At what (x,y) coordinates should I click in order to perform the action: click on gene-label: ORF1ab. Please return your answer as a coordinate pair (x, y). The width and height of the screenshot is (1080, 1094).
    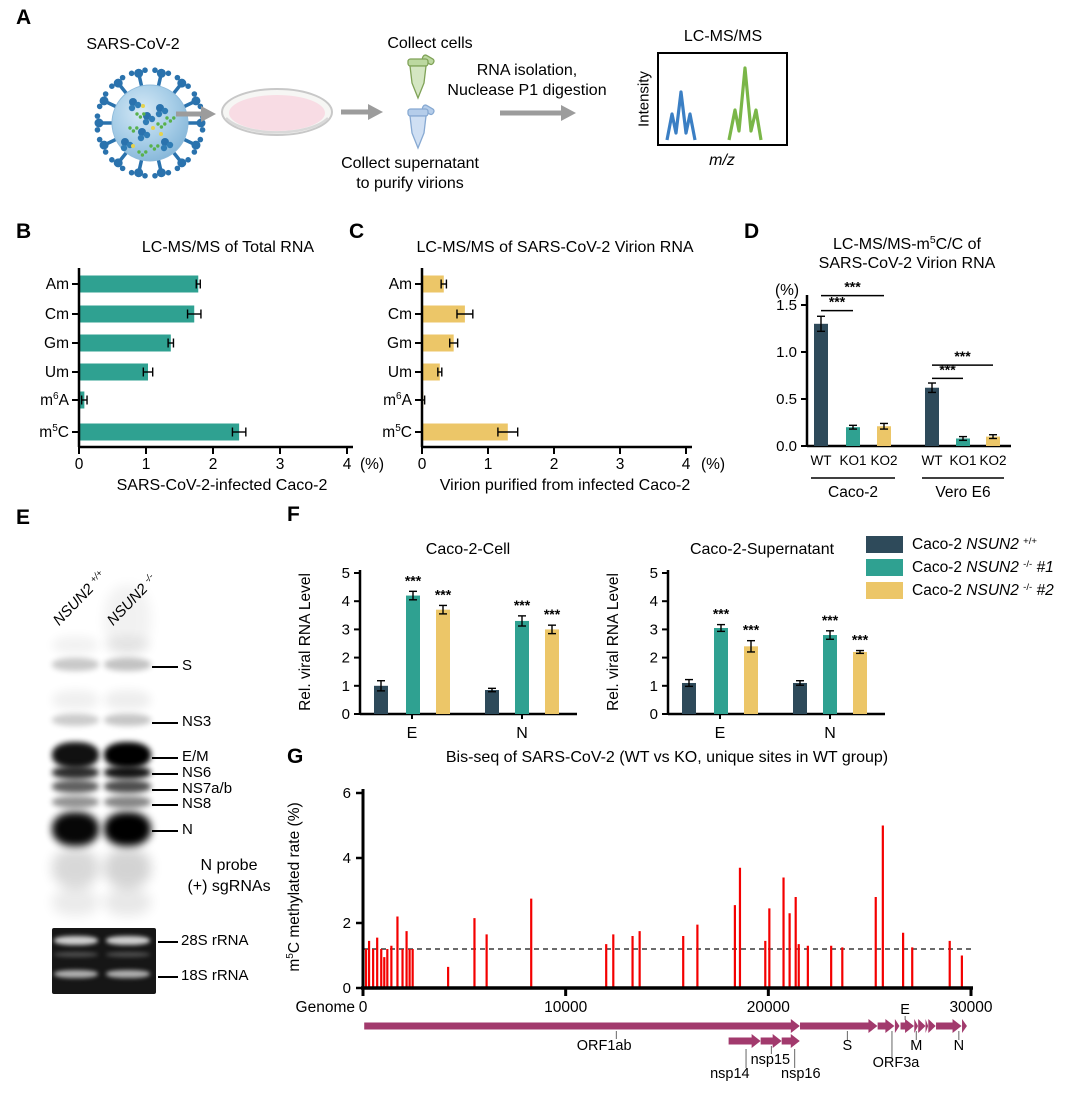
    Looking at the image, I should click on (604, 1046).